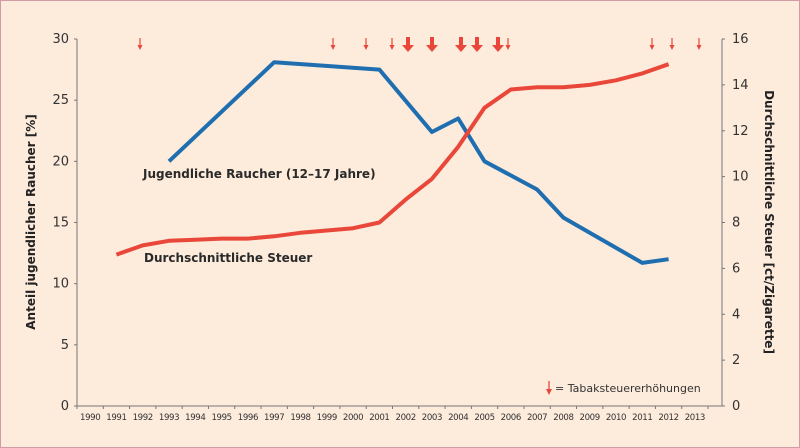 The width and height of the screenshot is (800, 448). What do you see at coordinates (432, 418) in the screenshot?
I see `x-tick-label: 2003` at bounding box center [432, 418].